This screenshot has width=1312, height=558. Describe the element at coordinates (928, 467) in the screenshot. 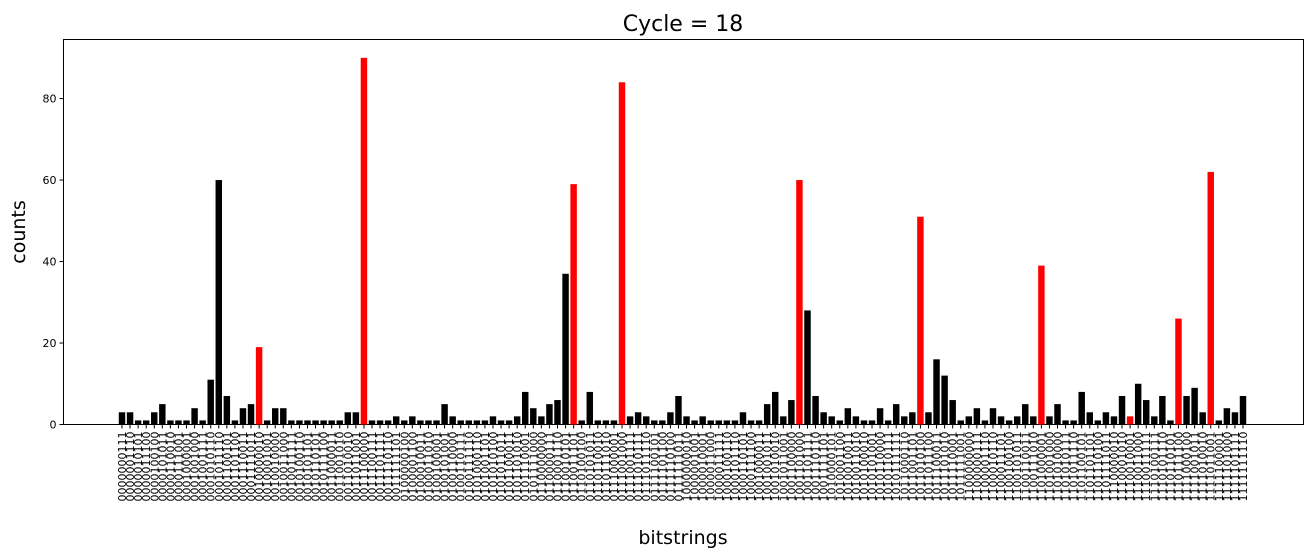

I see `x-tick-label: 1011011100` at that location.